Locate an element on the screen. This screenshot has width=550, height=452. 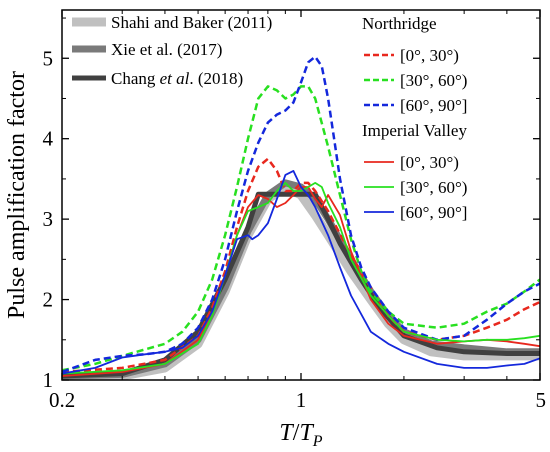
legend-label-i60: [60°, 90°] is located at coordinates (433, 212).